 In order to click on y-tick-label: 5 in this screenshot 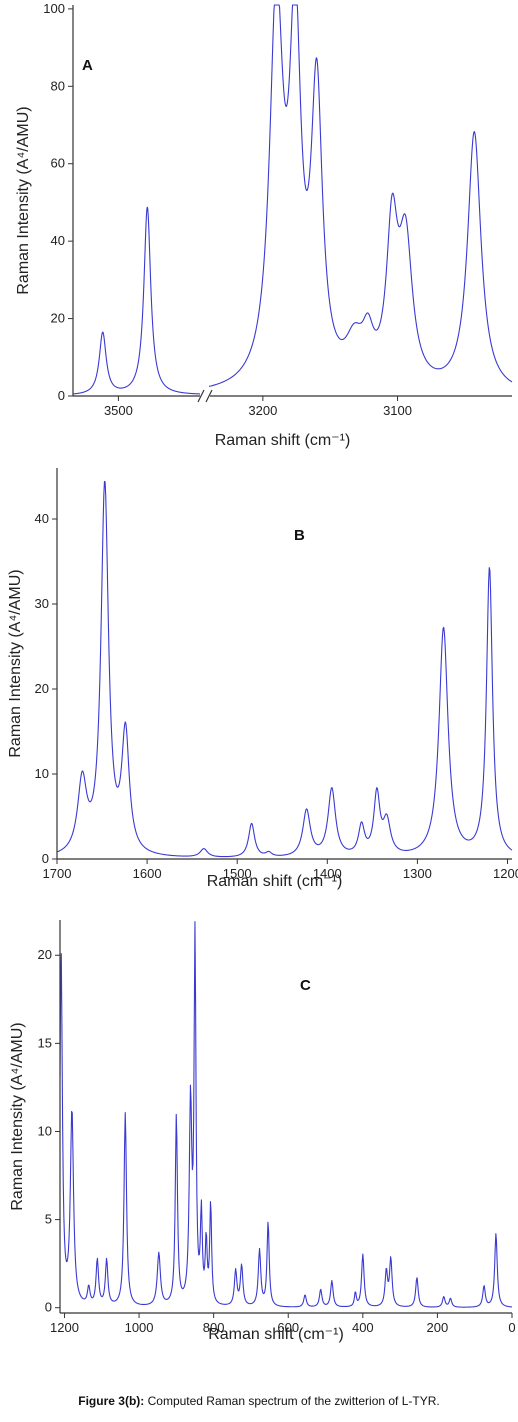, I will do `click(48, 1219)`.